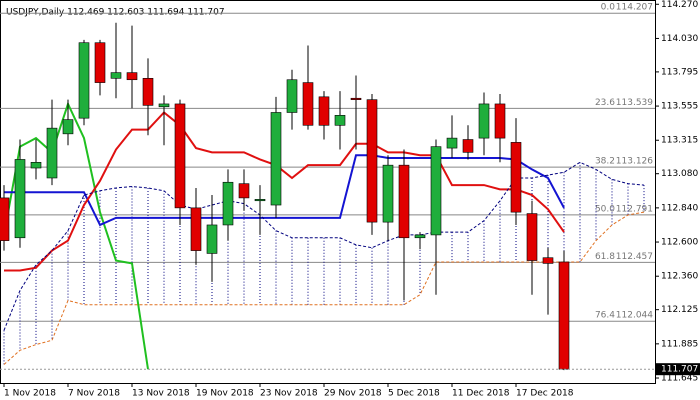 The image size is (700, 400). Describe the element at coordinates (679, 243) in the screenshot. I see `y-tick-label: 112.600` at that location.